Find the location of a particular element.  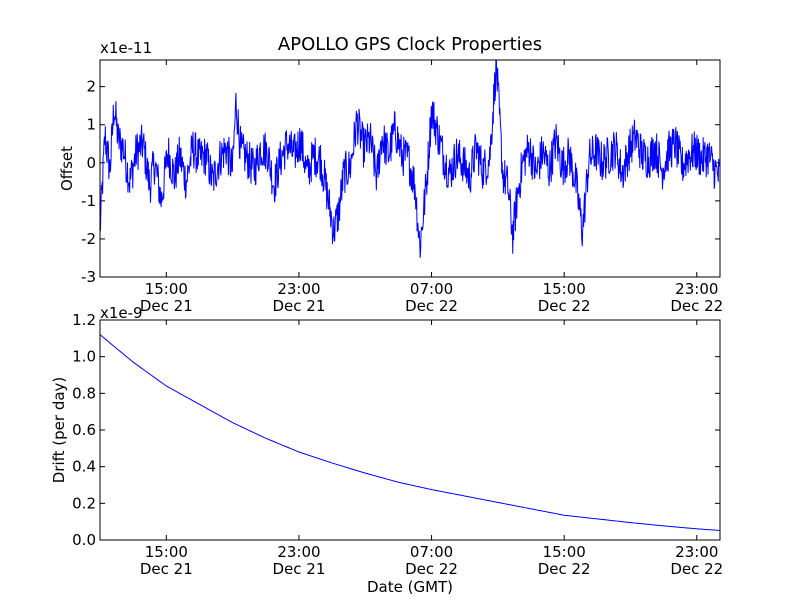

offset-y-axis-label: Offset is located at coordinates (67, 168).